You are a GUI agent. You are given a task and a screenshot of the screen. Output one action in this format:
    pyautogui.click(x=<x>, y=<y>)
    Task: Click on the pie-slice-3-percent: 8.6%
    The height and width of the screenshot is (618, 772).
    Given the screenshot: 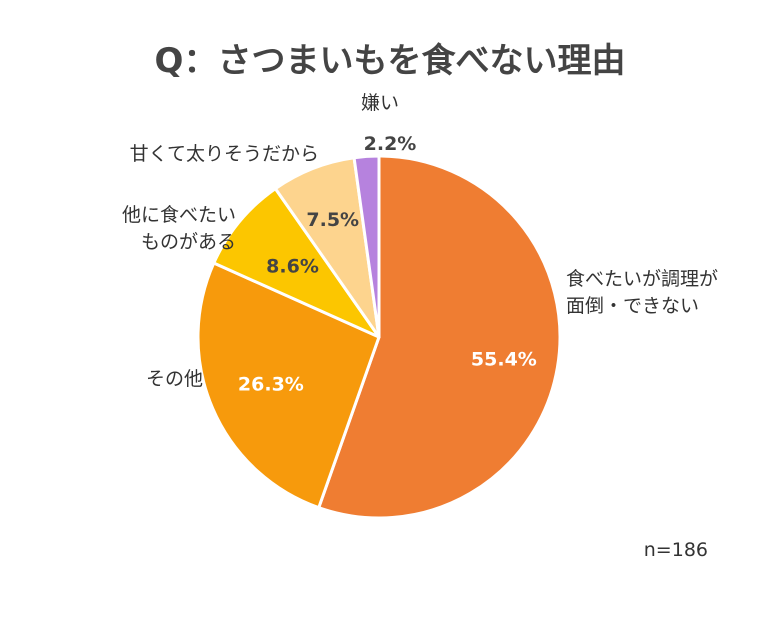 What is the action you would take?
    pyautogui.click(x=292, y=266)
    